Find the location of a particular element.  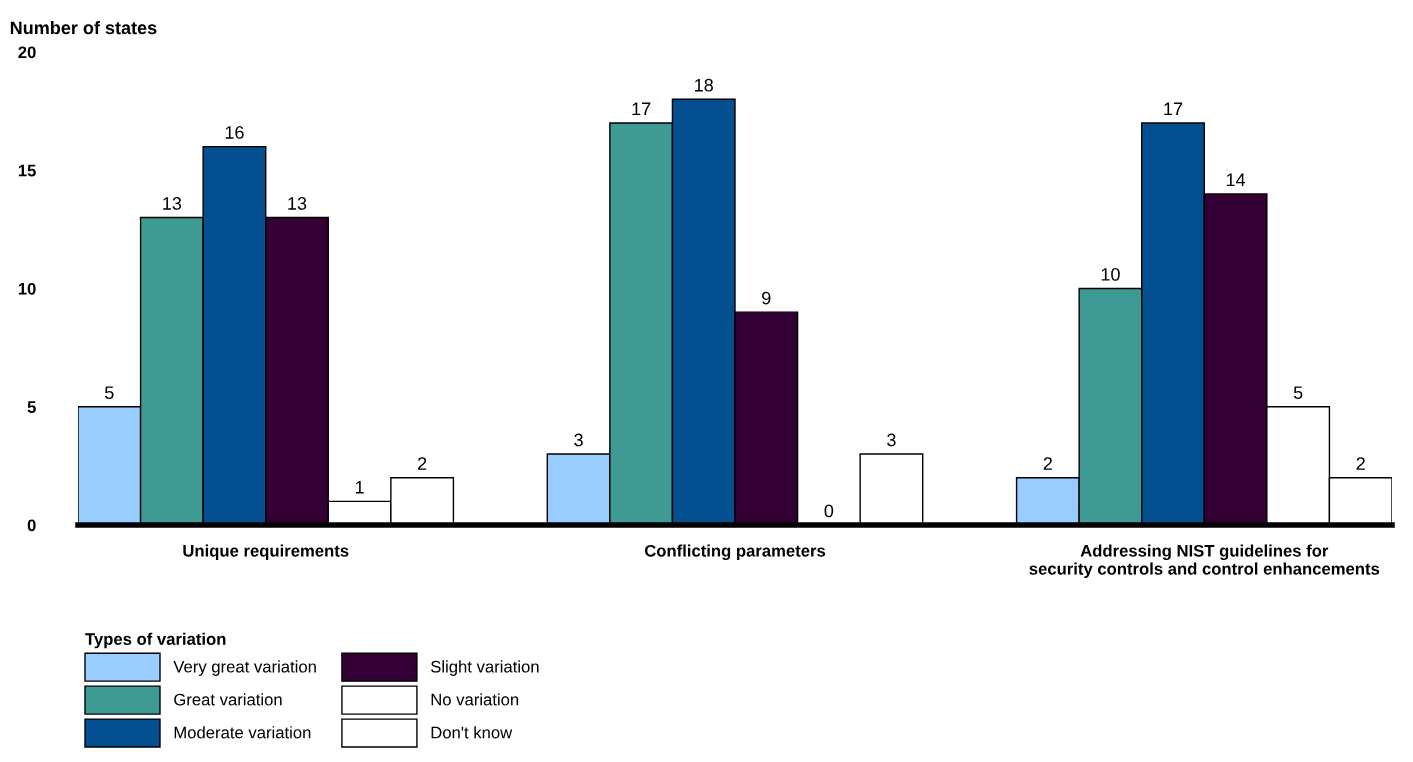

data-label: 16 is located at coordinates (234, 132).